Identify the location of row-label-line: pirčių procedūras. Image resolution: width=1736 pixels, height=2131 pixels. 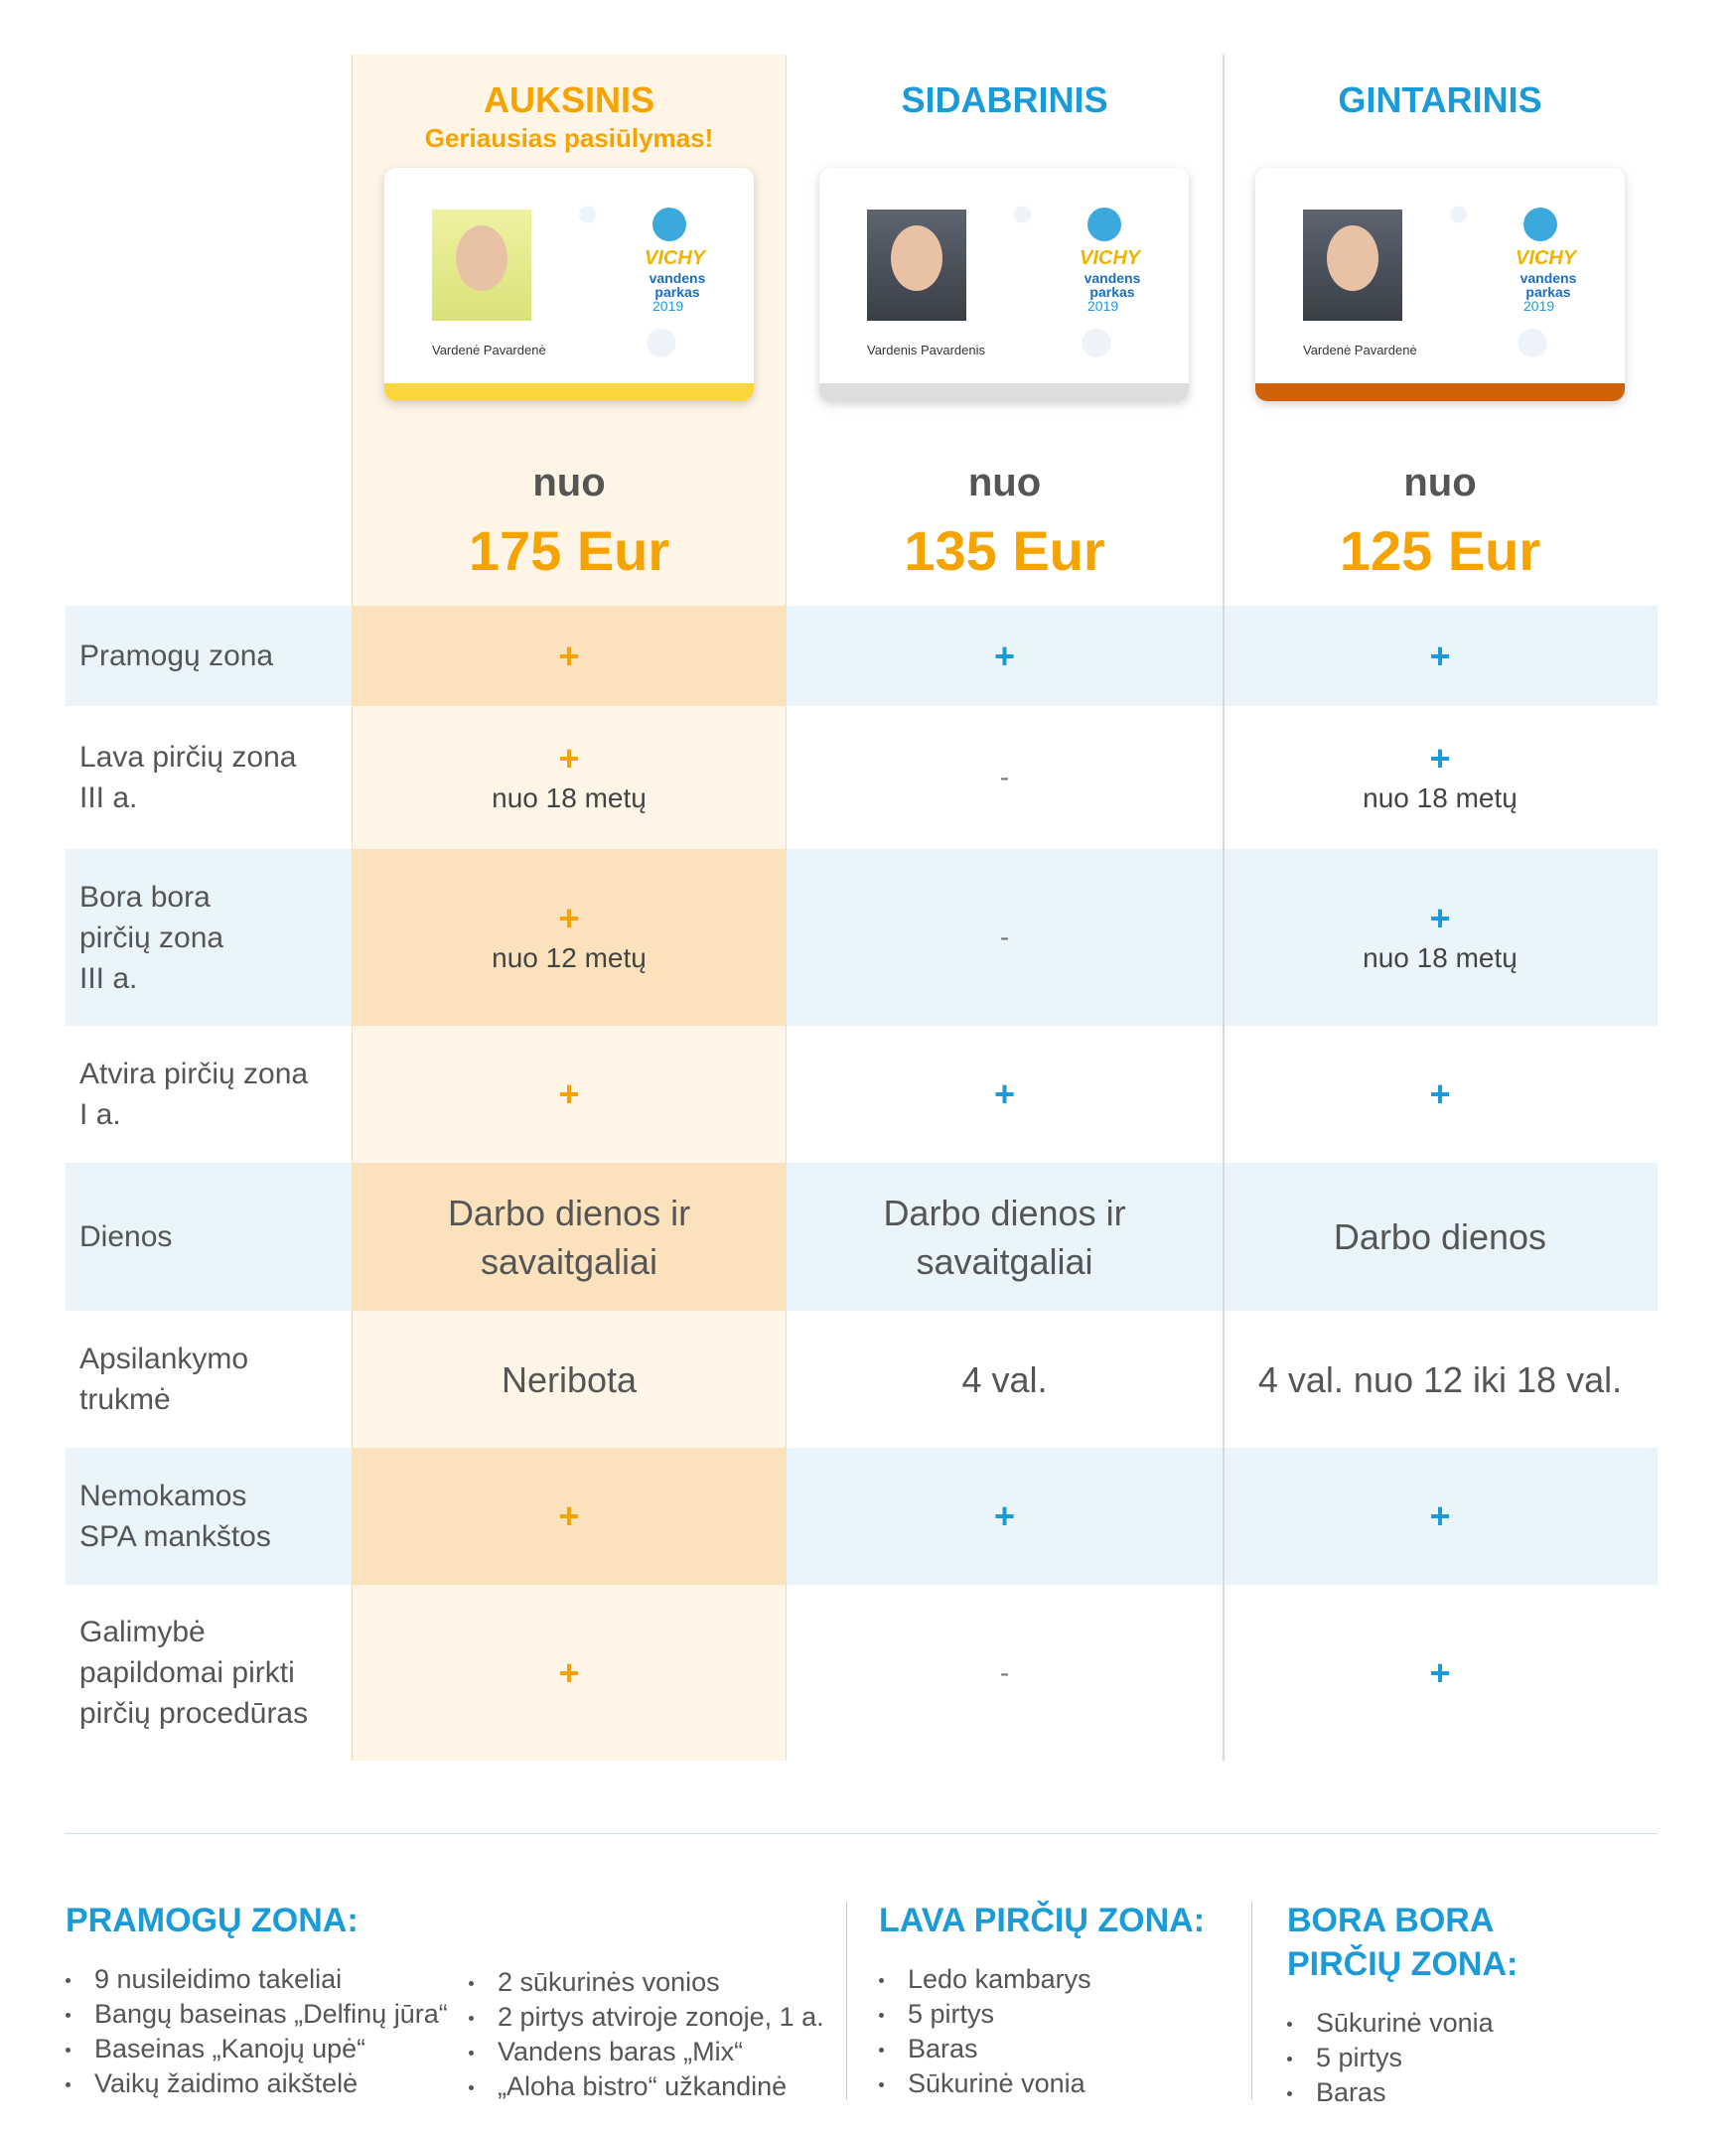
(194, 1713).